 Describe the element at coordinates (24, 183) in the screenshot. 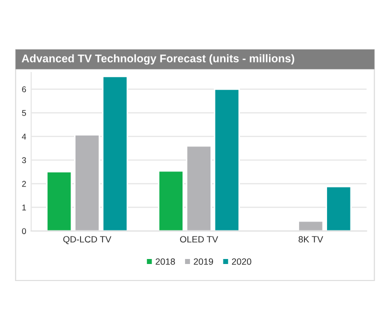

I see `y-tick-label: 2` at that location.